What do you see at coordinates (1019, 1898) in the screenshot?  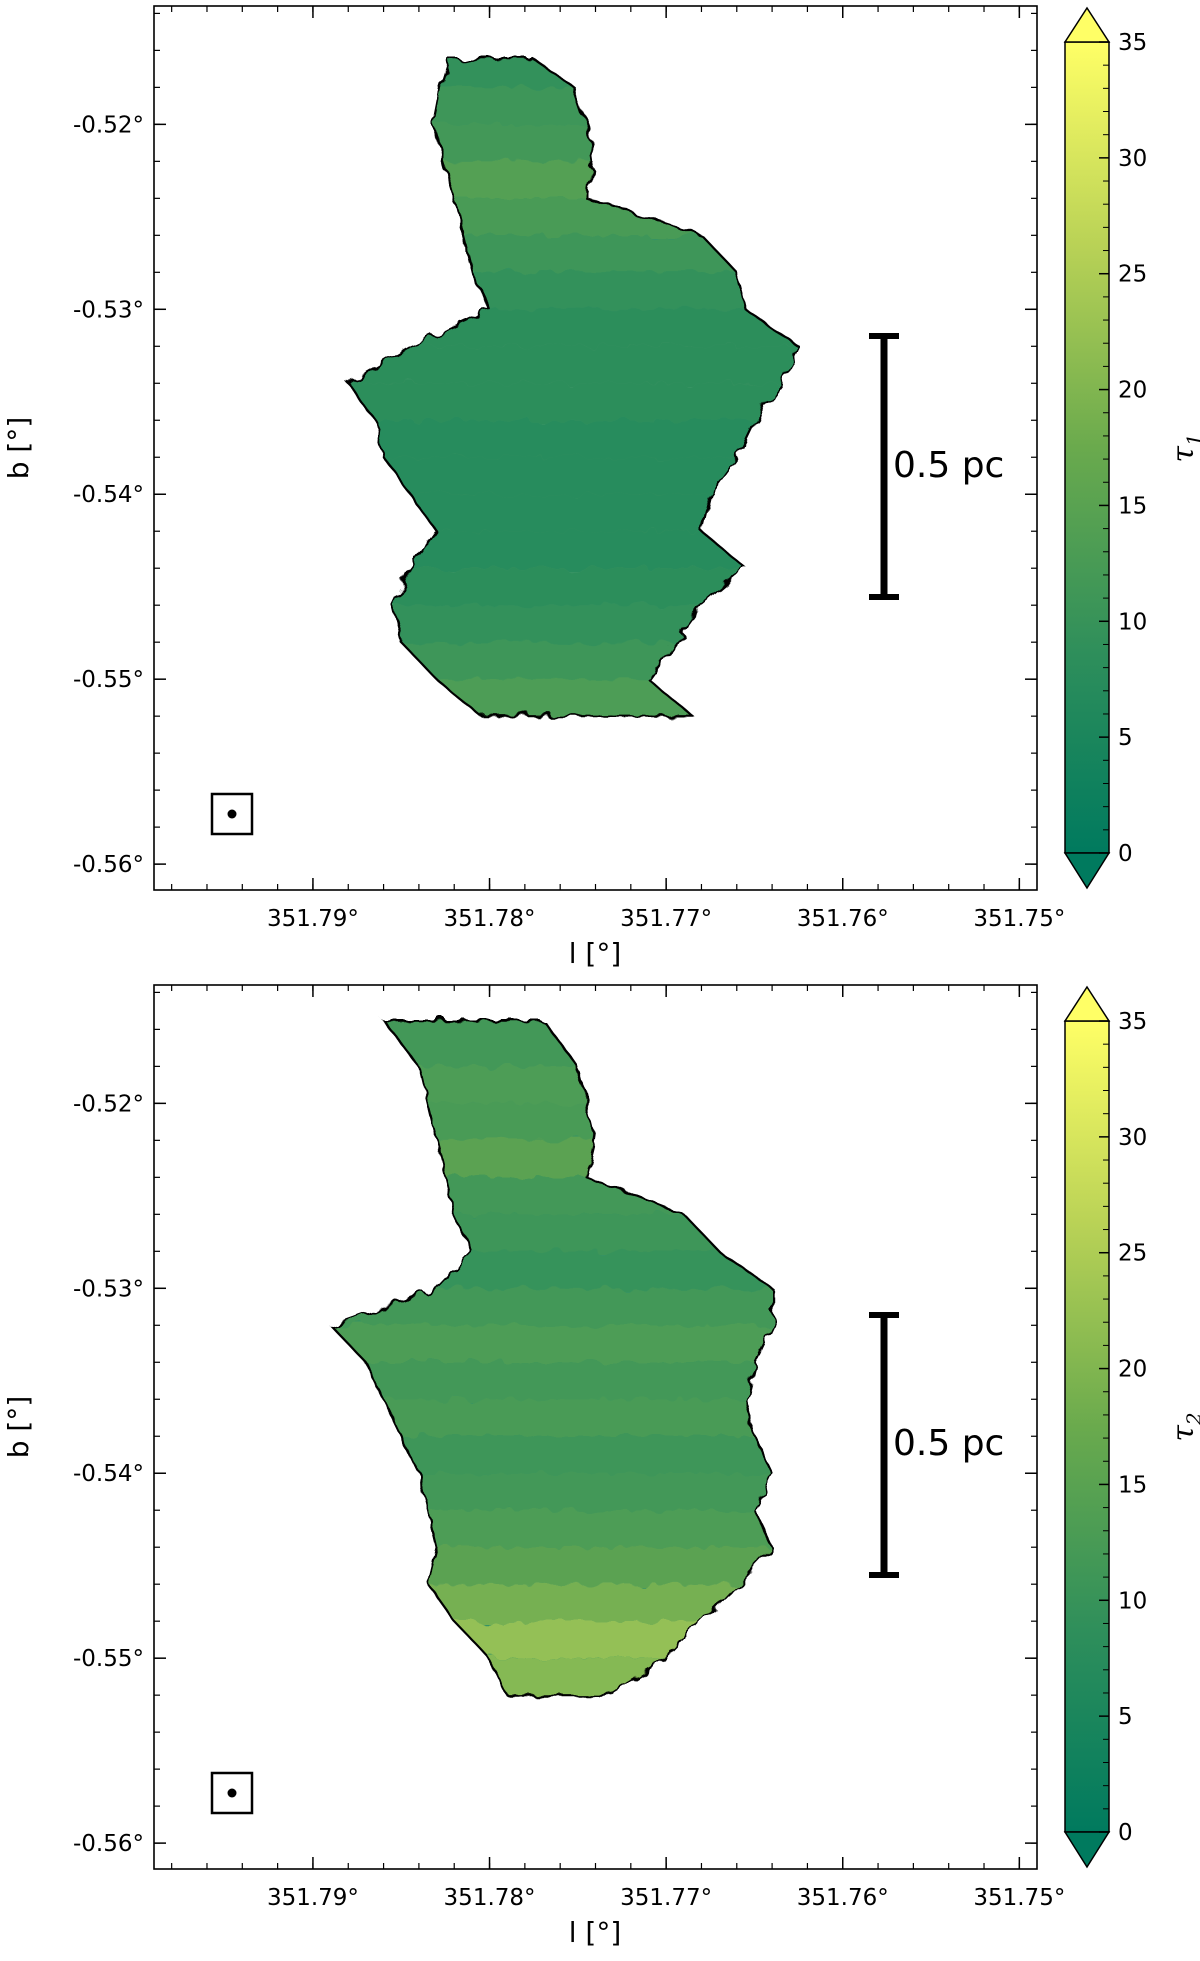 I see `x-tick-label: 351.75°` at bounding box center [1019, 1898].